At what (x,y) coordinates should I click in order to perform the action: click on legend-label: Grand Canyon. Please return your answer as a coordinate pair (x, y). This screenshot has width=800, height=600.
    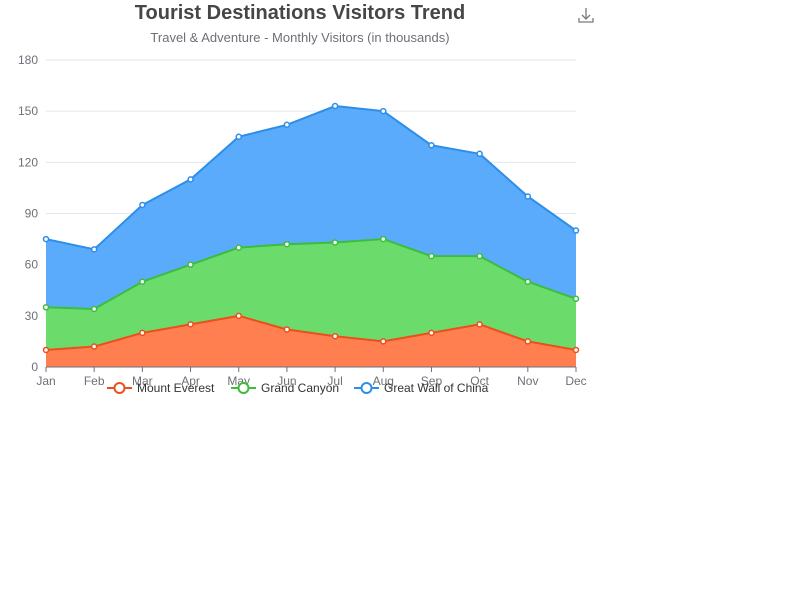
    Looking at the image, I should click on (300, 388).